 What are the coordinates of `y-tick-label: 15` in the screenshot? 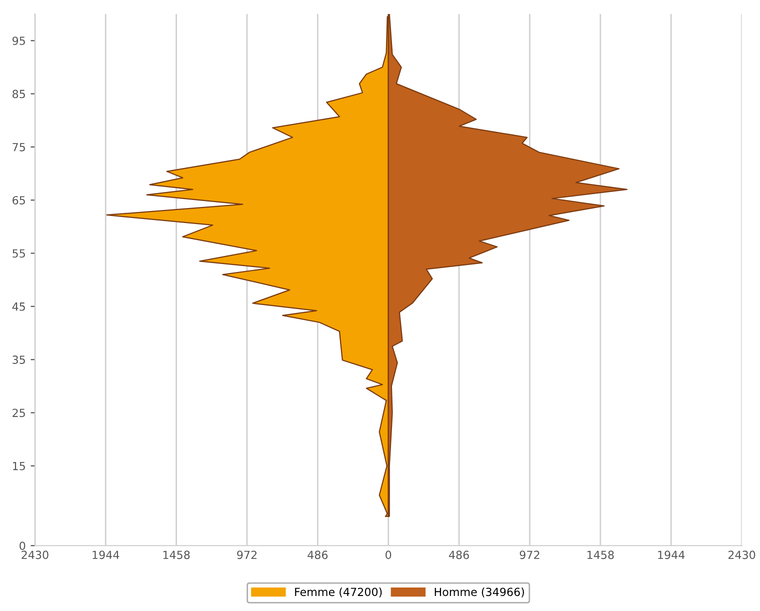 It's located at (19, 466).